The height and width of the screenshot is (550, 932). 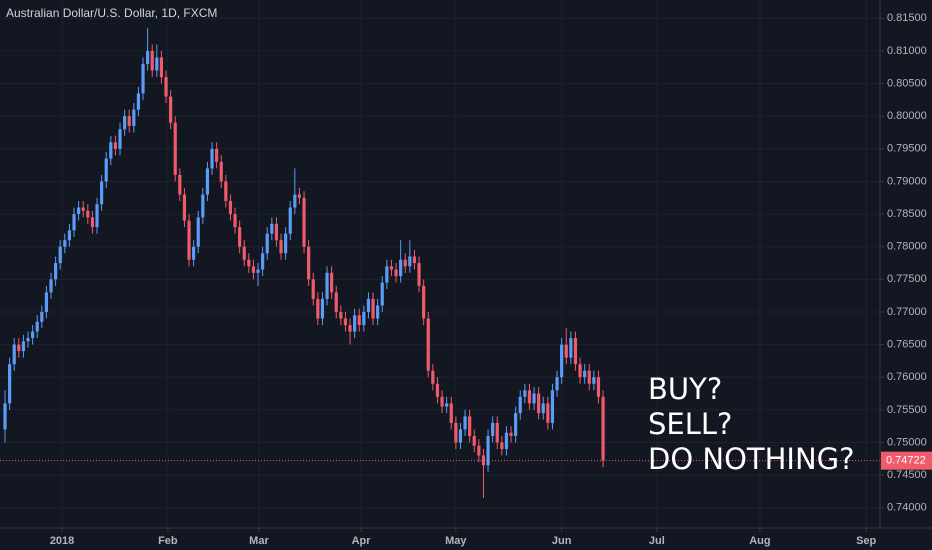 I want to click on y-tick-label: 0.80000, so click(x=907, y=116).